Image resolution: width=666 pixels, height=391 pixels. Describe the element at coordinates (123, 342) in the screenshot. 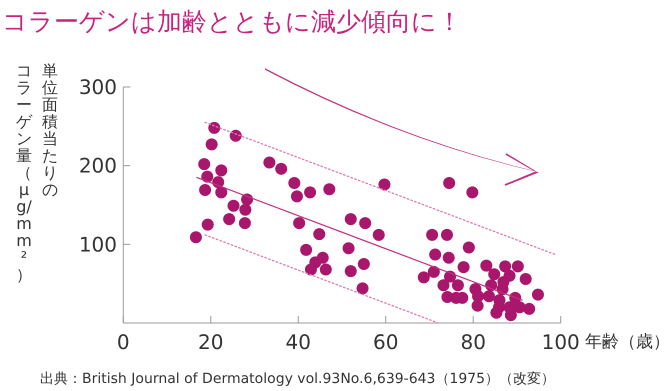

I see `x-tick-label: 0` at that location.